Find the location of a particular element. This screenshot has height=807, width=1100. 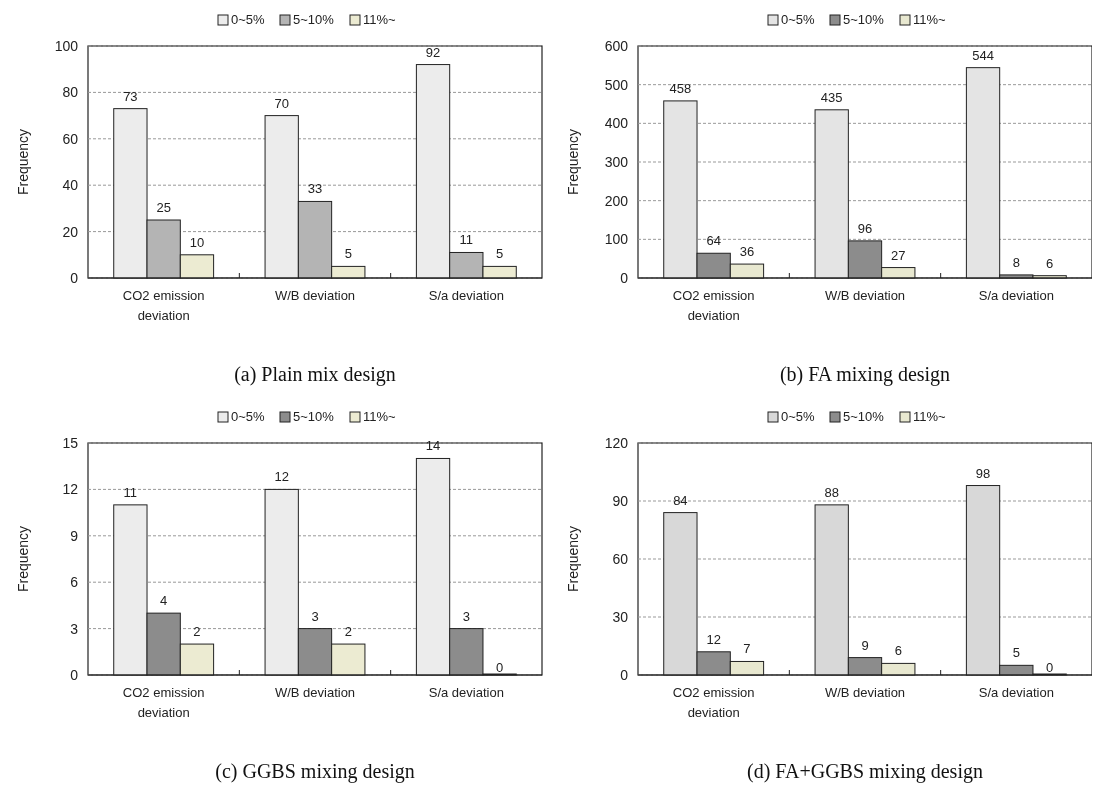

data-label: 92 is located at coordinates (433, 52).